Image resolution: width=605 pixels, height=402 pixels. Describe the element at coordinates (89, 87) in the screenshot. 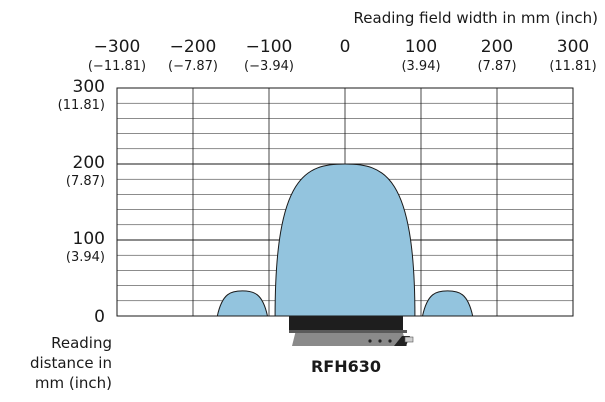

I see `y-tick-label: 300` at that location.